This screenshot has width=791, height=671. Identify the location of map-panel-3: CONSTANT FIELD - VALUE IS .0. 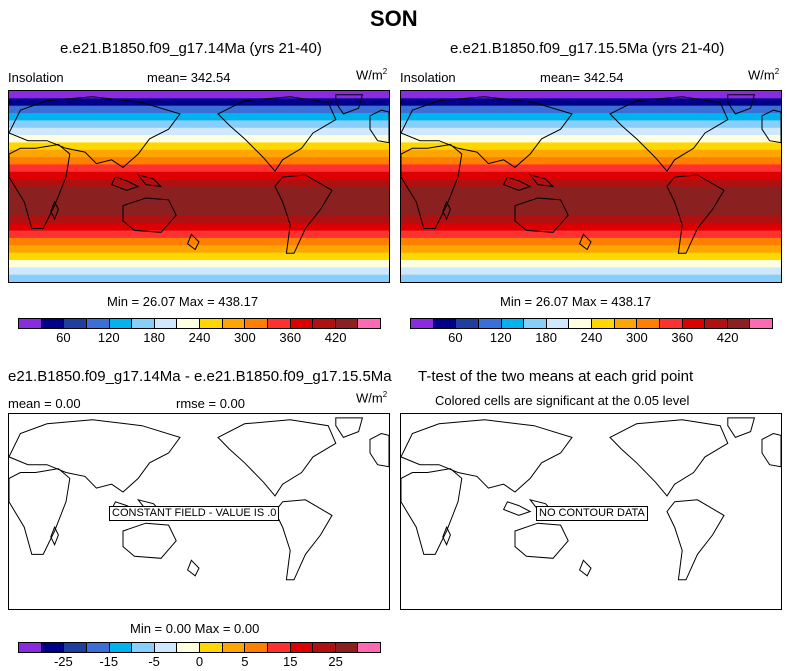
(199, 511).